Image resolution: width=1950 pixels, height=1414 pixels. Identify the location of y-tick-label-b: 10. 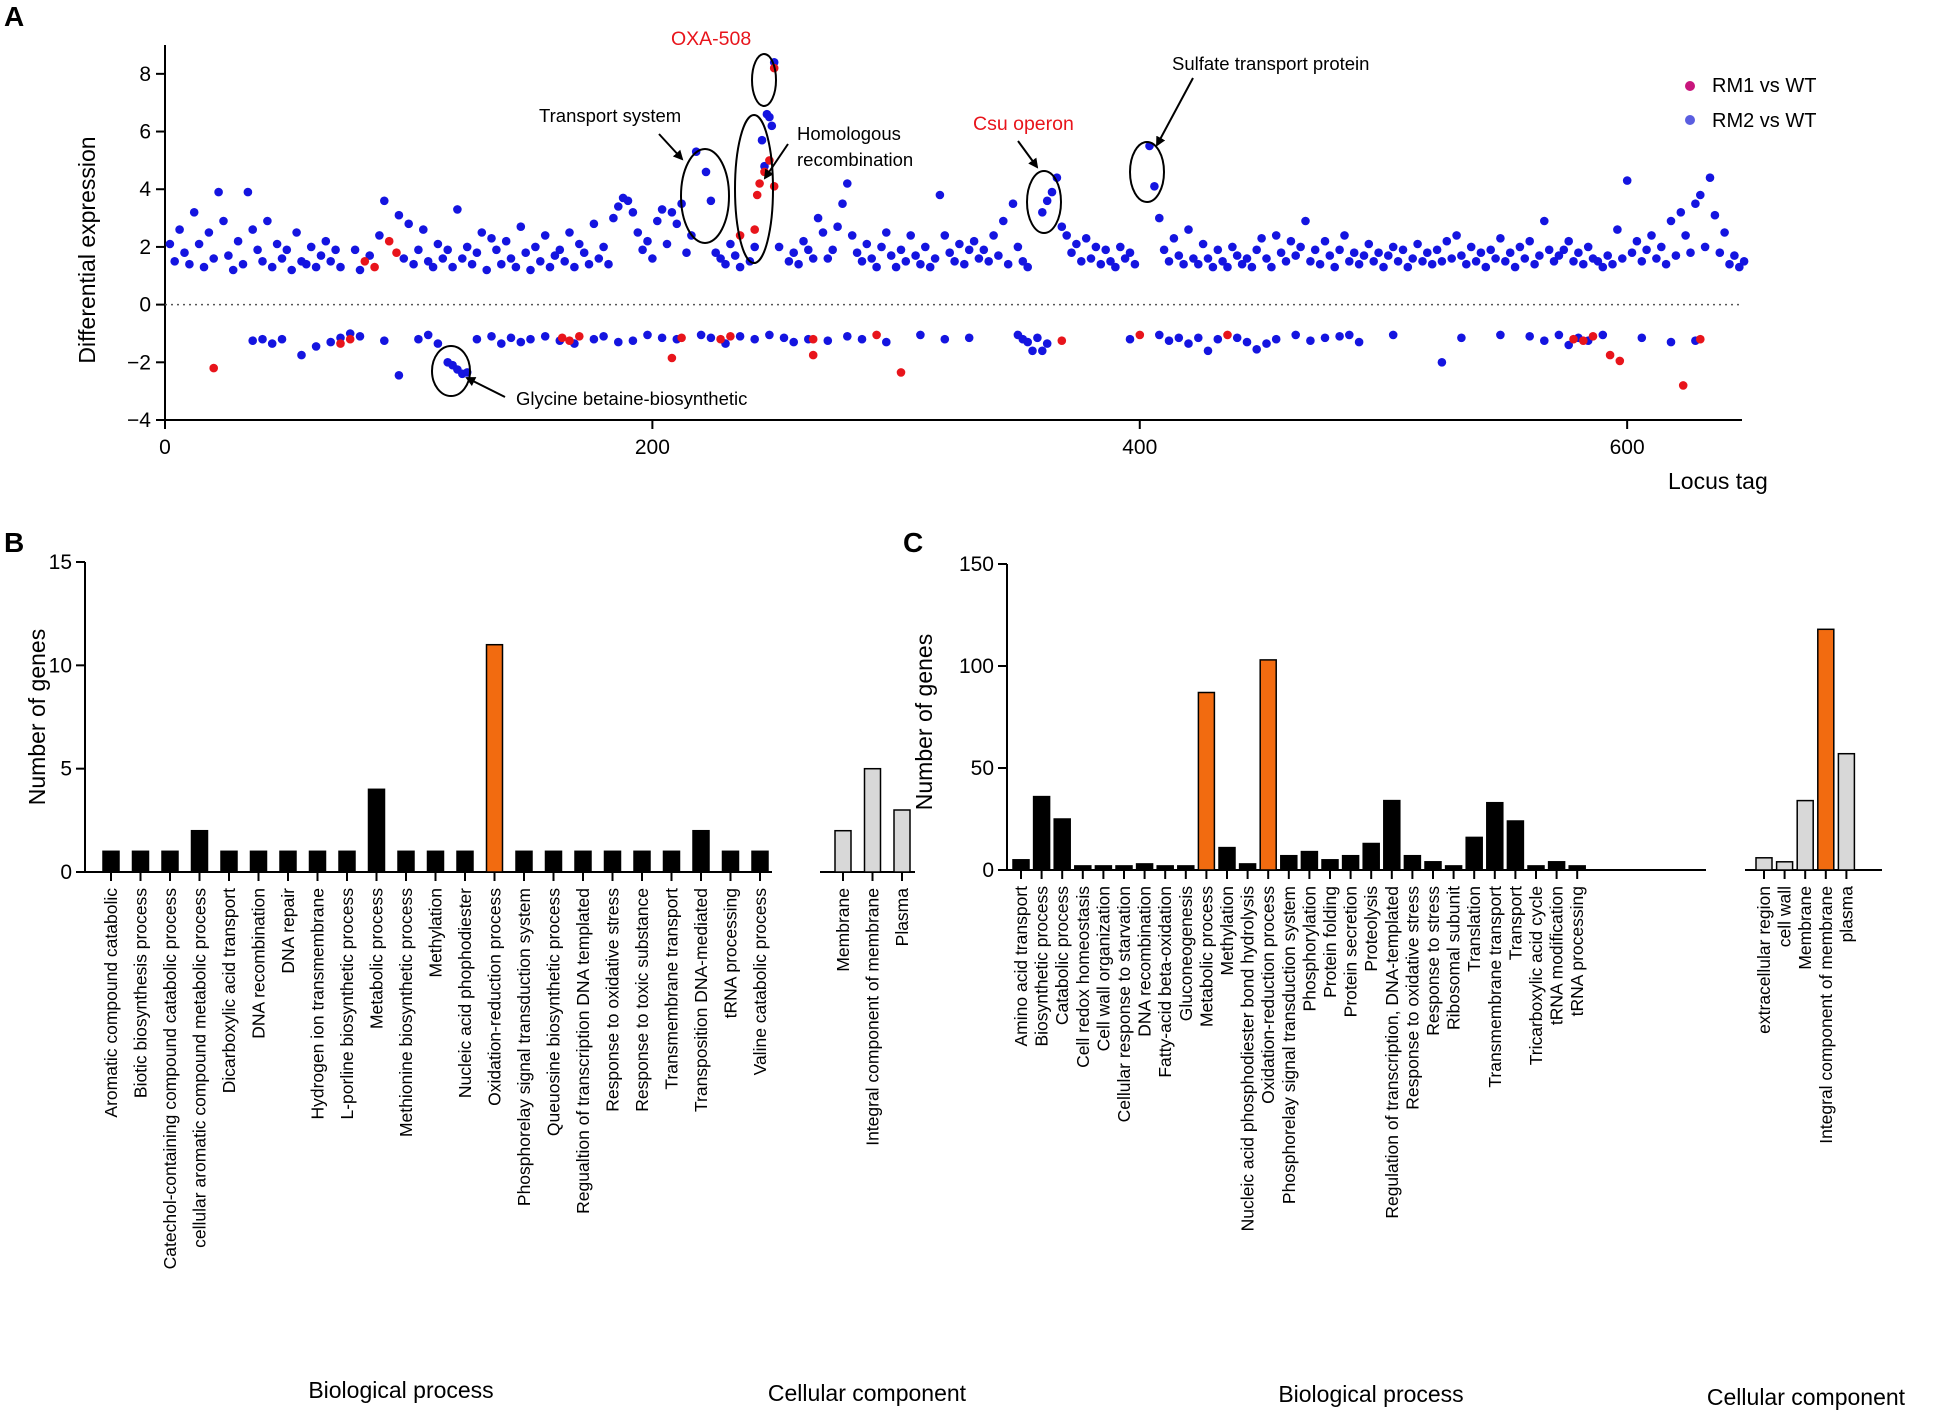
(60, 665).